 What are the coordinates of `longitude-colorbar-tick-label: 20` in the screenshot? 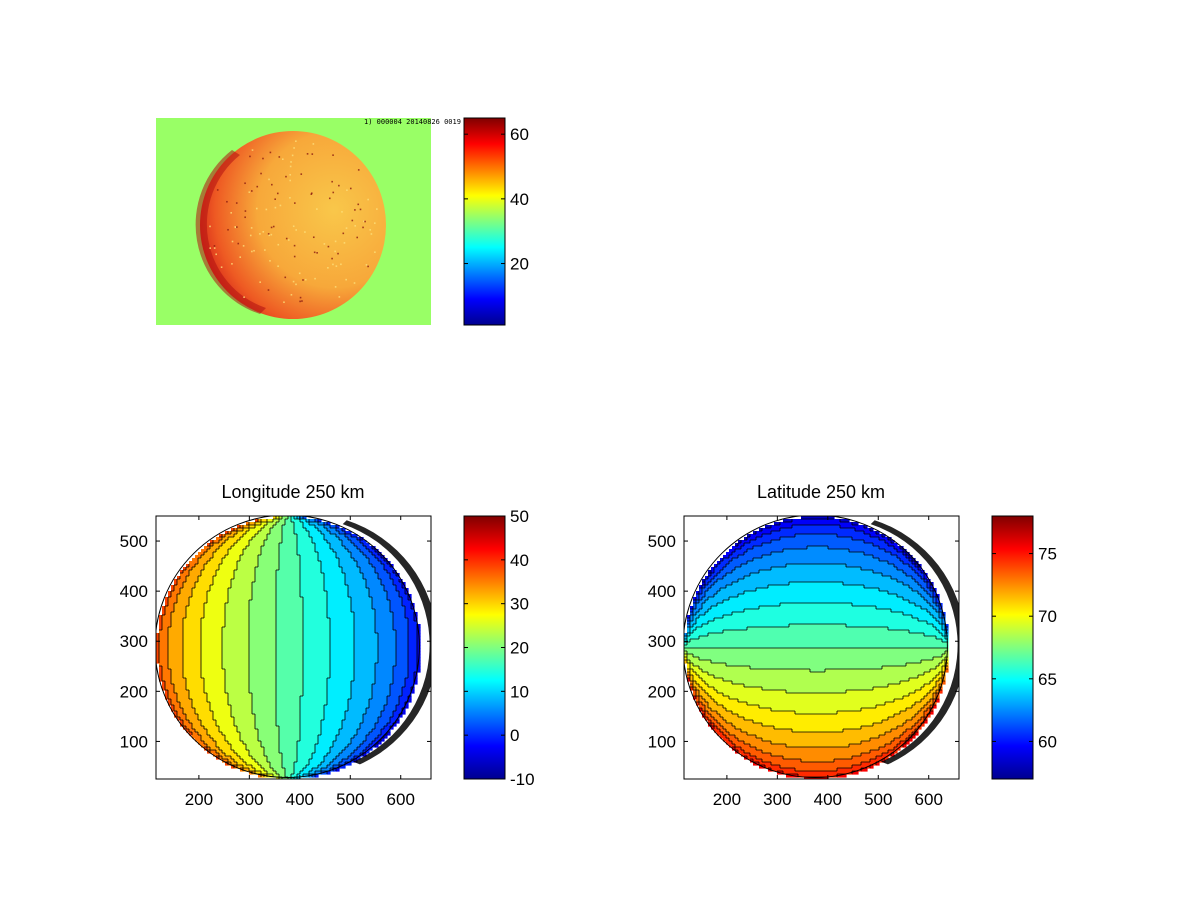 It's located at (519, 648).